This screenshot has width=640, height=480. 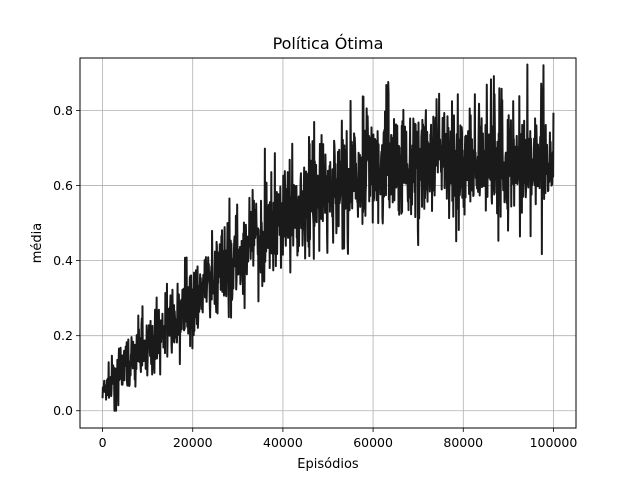 I want to click on y-tick-label: 0.0, so click(x=63, y=410).